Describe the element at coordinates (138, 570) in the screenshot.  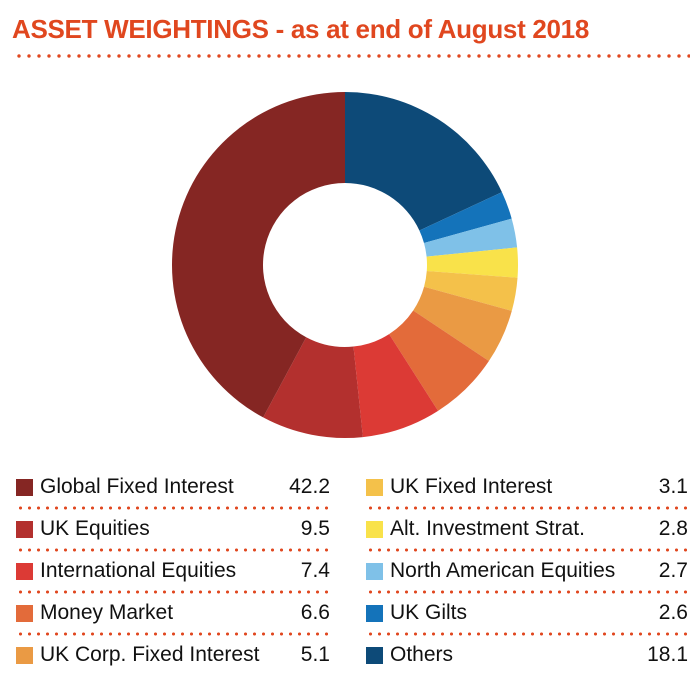
I see `legend-label: International Equities` at that location.